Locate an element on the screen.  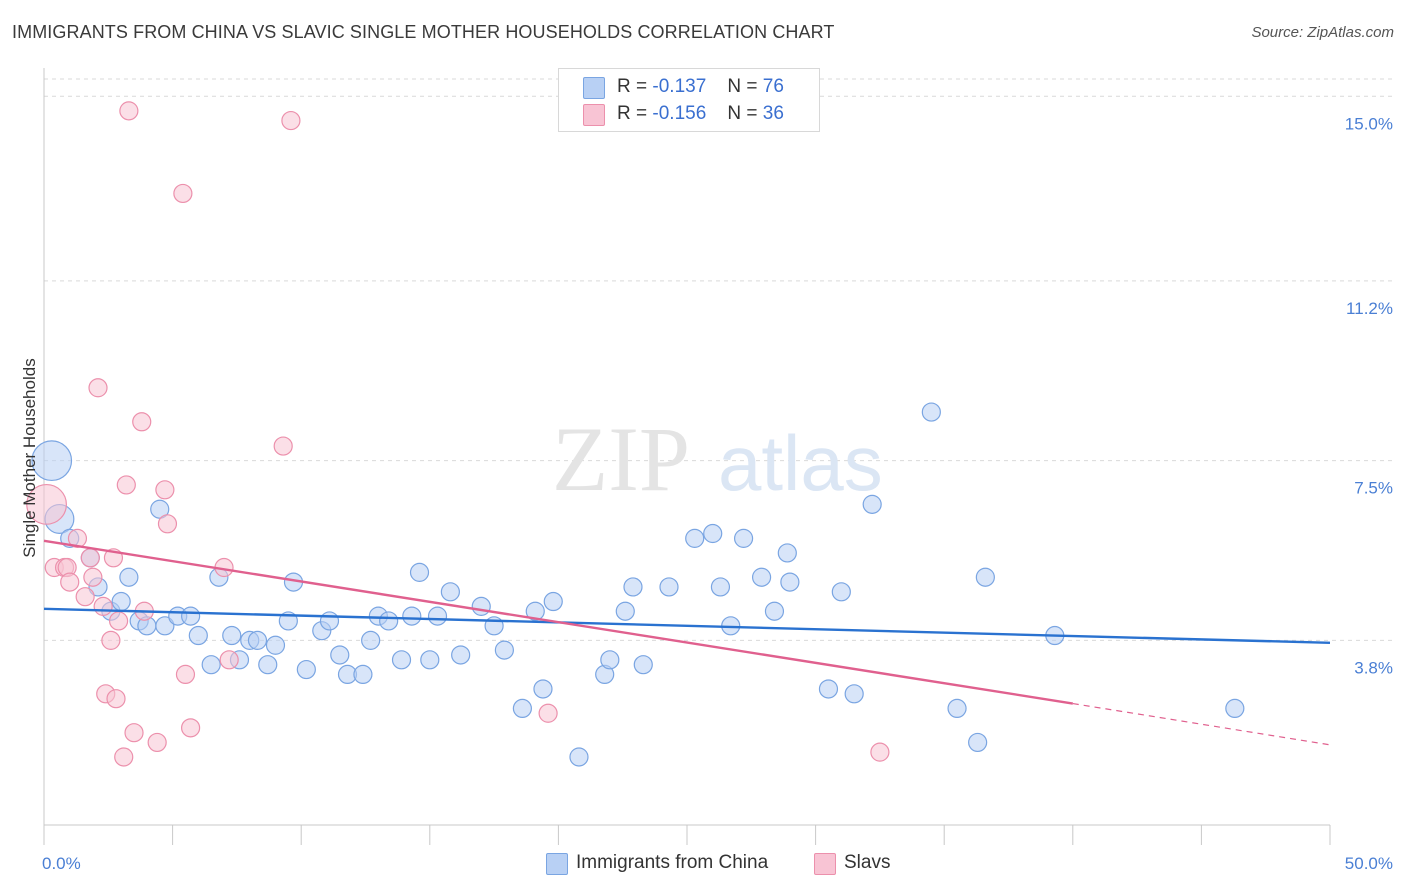
watermark-atlas: atlas is located at coordinates (800, 463).